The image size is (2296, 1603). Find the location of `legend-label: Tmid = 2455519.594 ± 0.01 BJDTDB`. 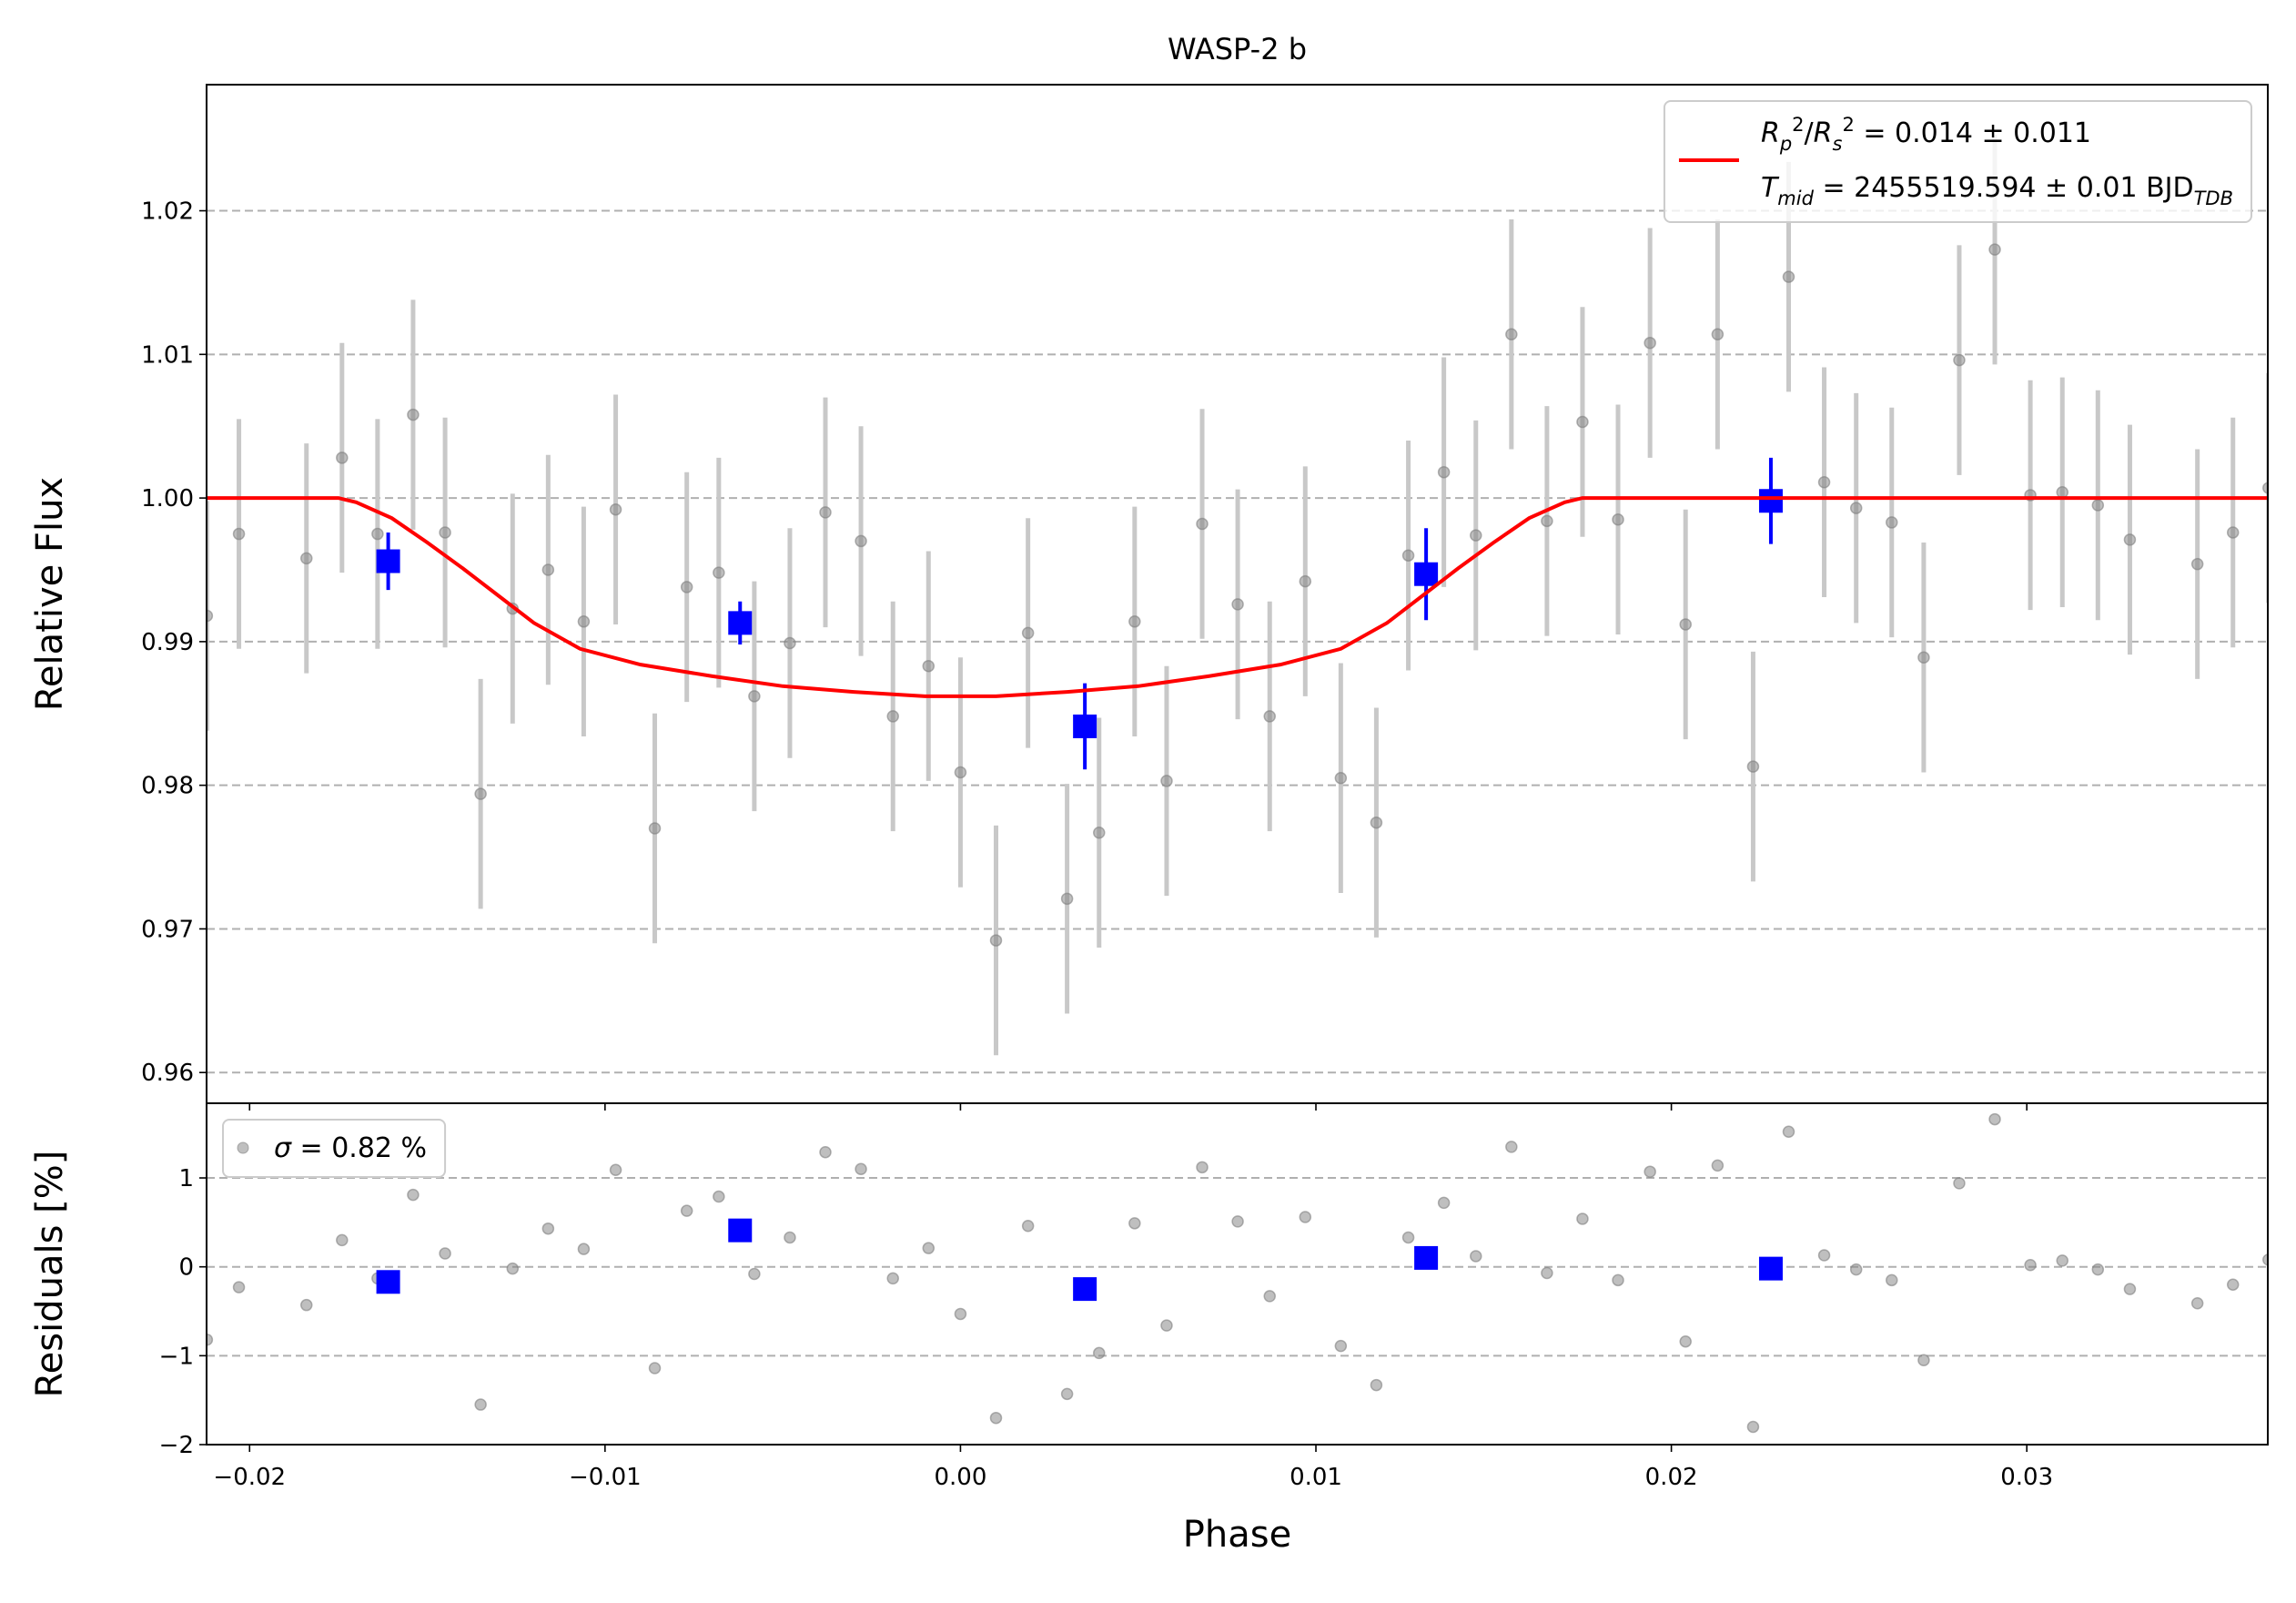

legend-label: Tmid = 2455519.594 ± 0.01 BJDTDB is located at coordinates (1997, 190).